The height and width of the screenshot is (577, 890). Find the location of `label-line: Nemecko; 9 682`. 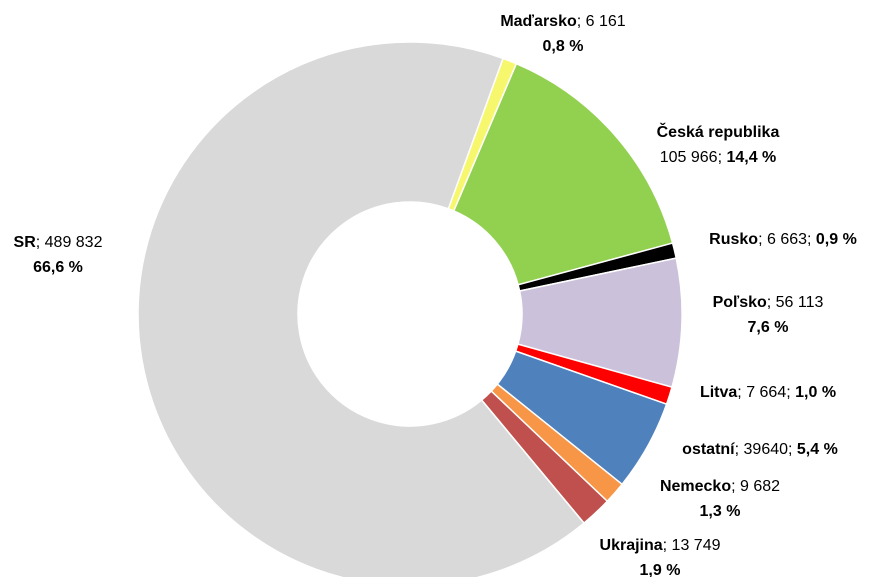

label-line: Nemecko; 9 682 is located at coordinates (720, 486).